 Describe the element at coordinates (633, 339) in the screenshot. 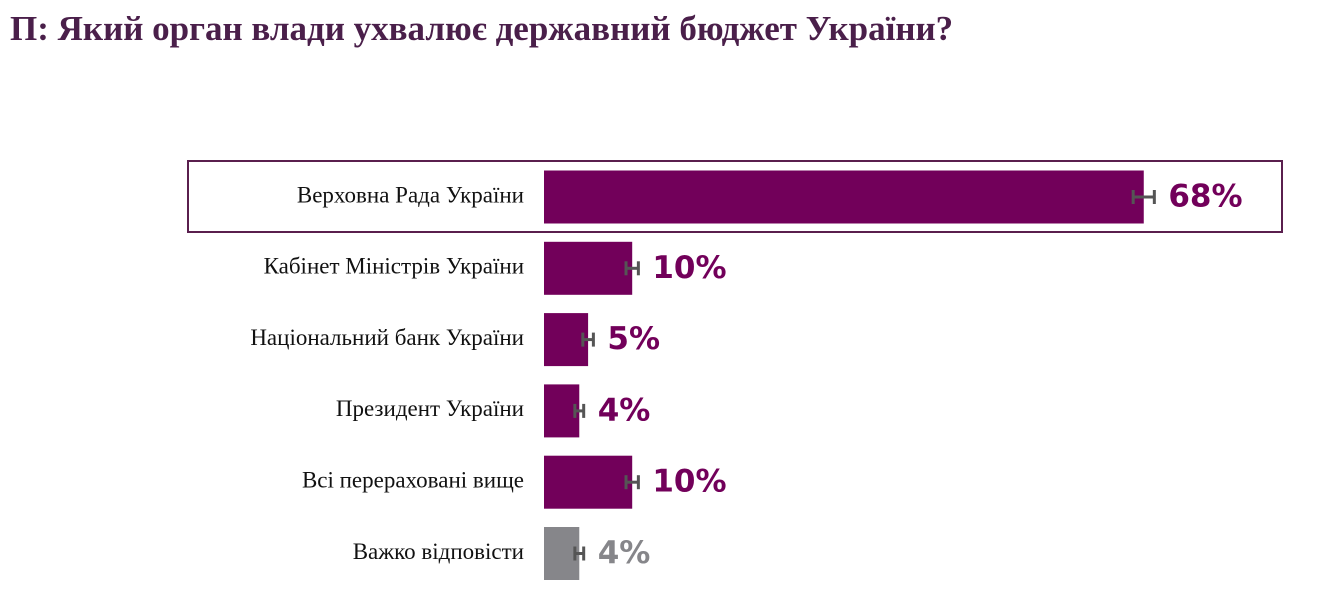

I see `value-label: 5%` at that location.